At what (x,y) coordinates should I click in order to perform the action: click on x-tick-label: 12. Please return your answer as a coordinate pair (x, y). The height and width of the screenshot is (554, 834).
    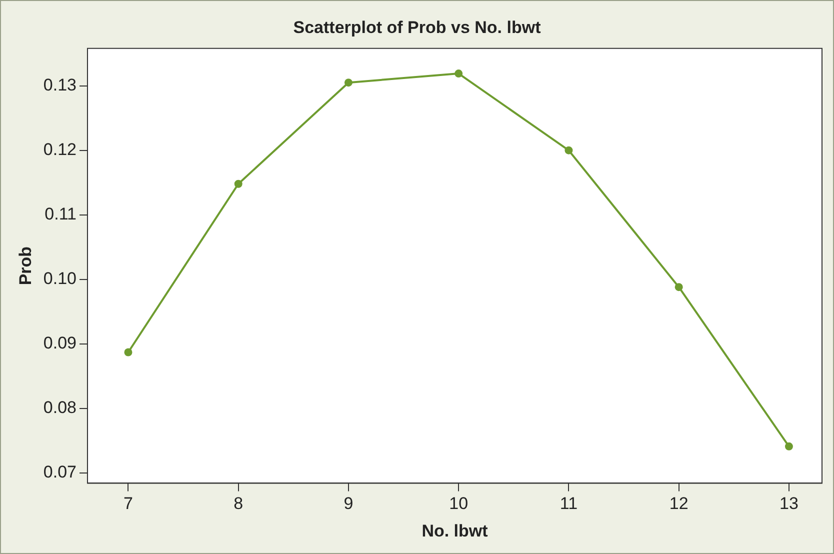
    Looking at the image, I should click on (678, 504).